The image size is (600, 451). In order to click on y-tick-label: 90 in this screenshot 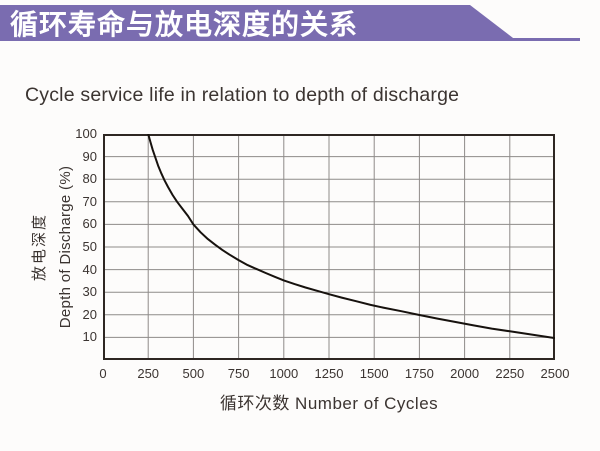, I will do `click(89, 156)`.